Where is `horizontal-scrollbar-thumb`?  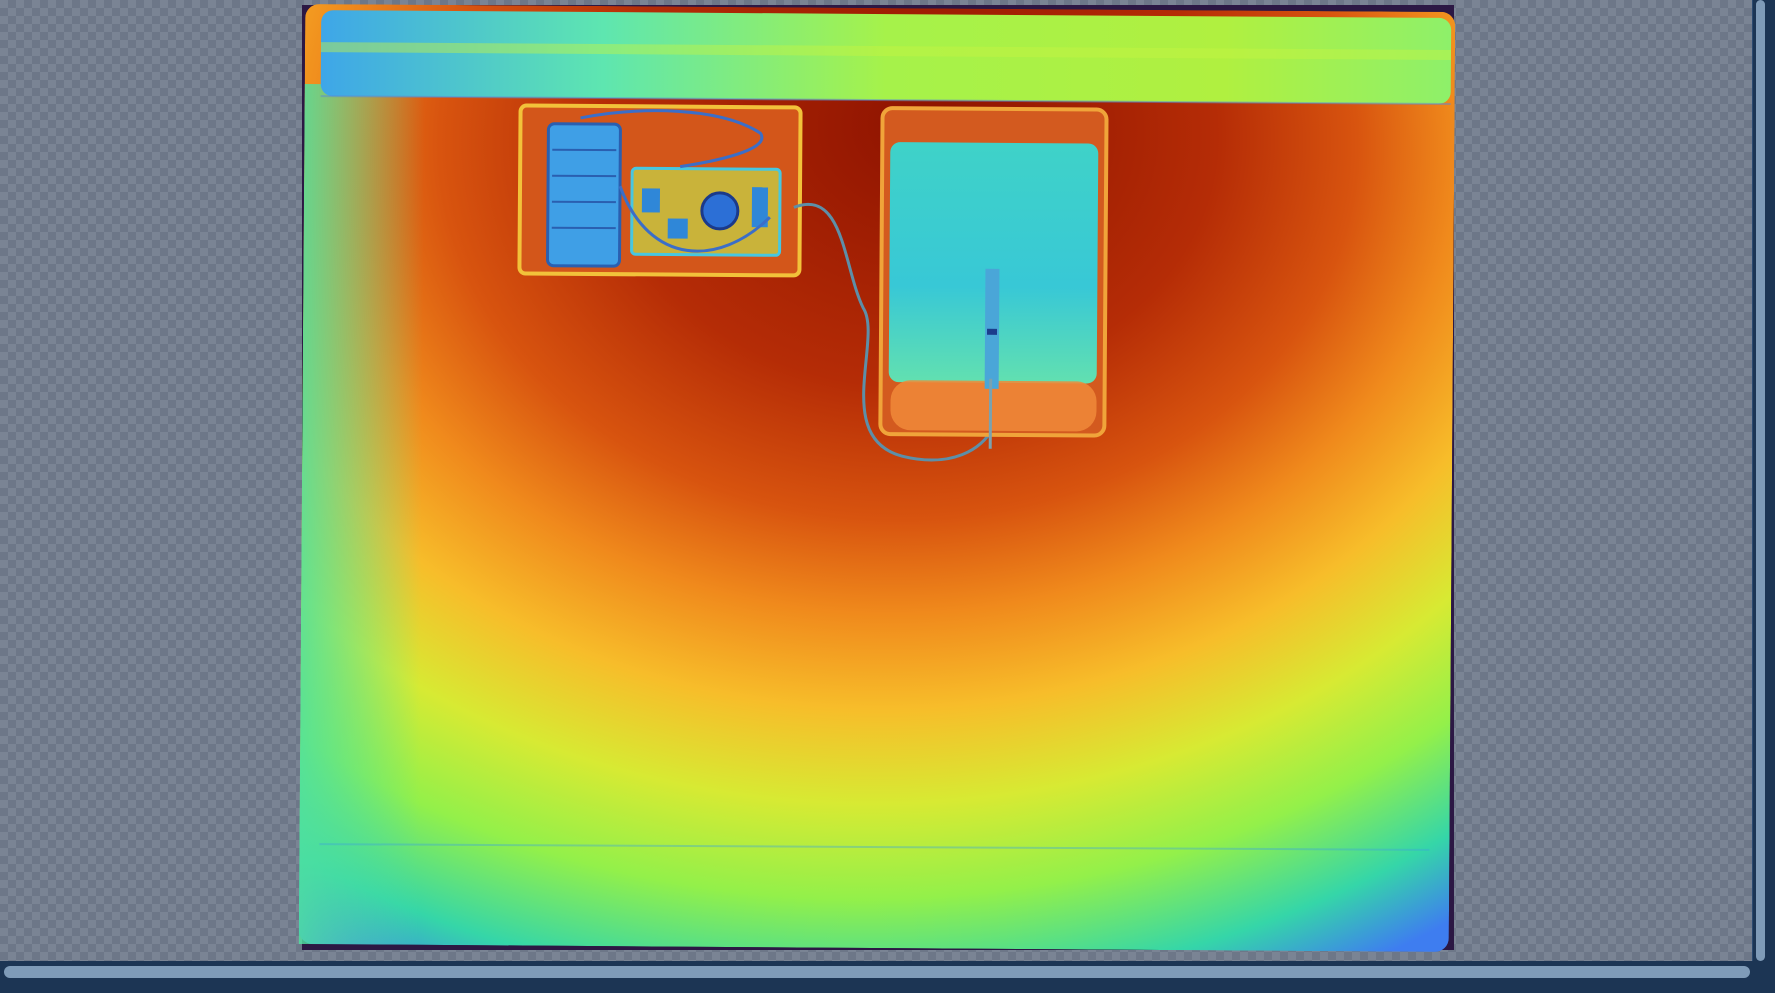 horizontal-scrollbar-thumb is located at coordinates (877, 972).